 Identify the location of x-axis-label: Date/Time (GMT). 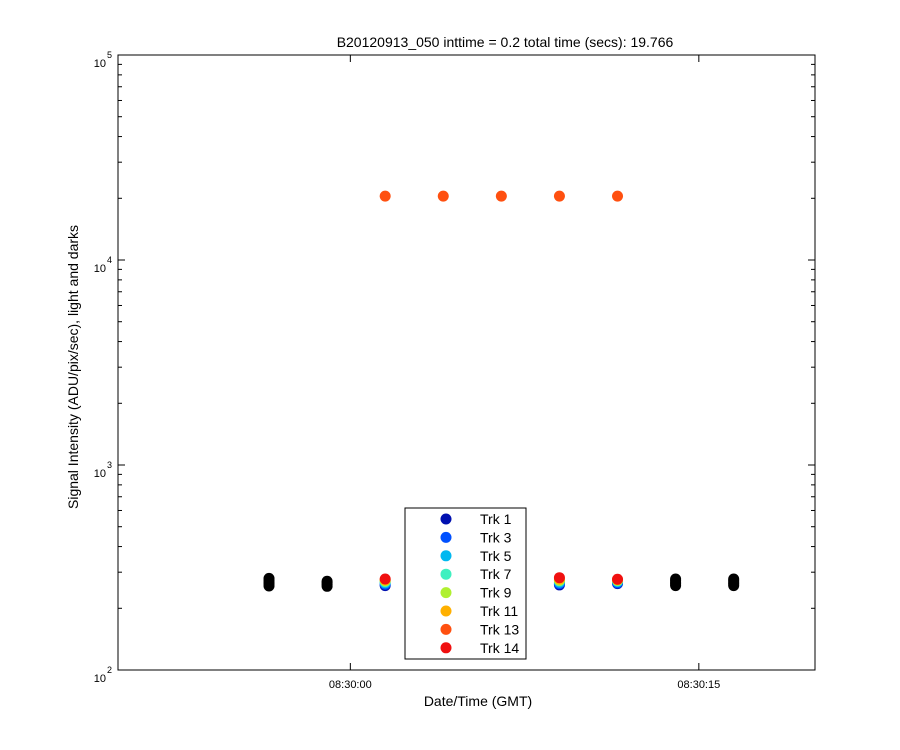
(478, 701).